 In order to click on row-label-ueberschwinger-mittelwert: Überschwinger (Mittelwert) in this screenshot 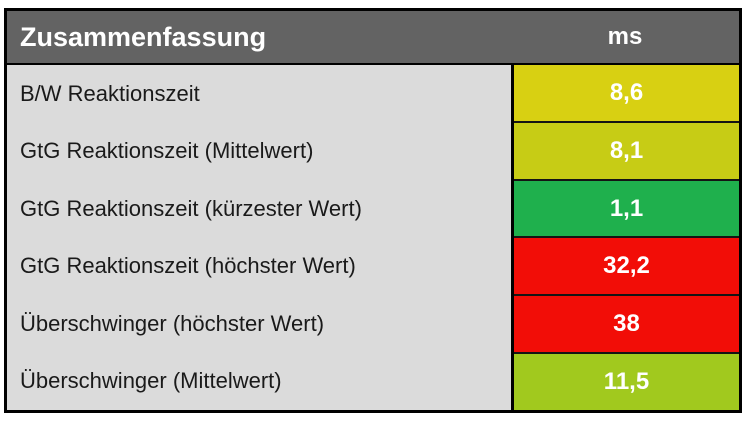, I will do `click(151, 381)`.